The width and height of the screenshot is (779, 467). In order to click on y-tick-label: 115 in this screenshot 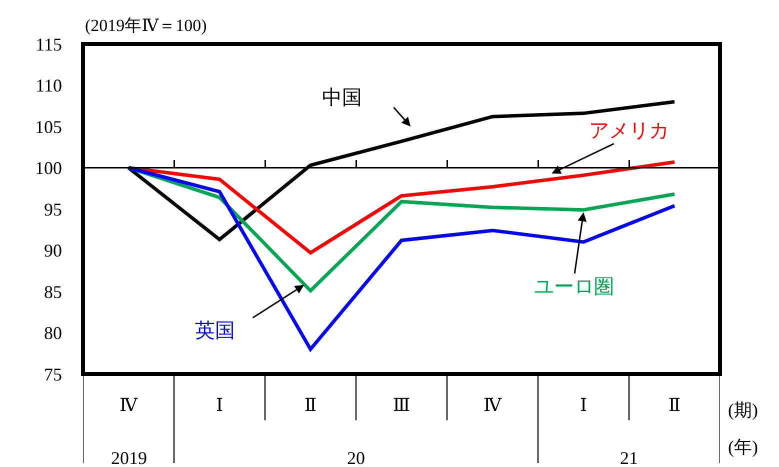, I will do `click(49, 44)`.